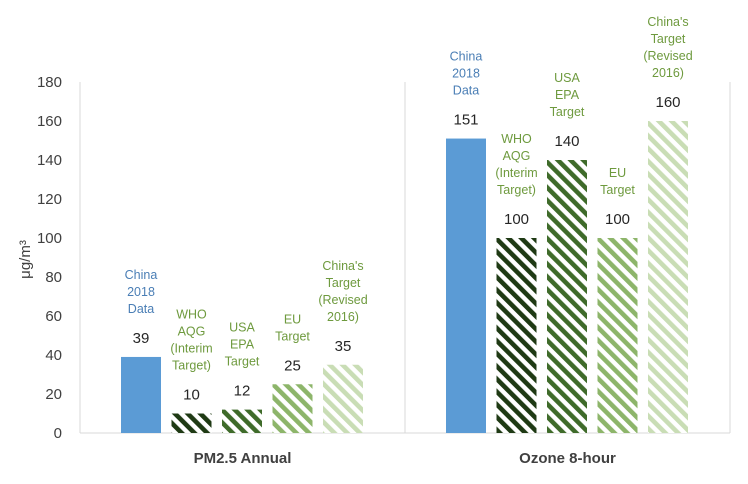  What do you see at coordinates (567, 458) in the screenshot?
I see `category-label: Ozone 8-hour` at bounding box center [567, 458].